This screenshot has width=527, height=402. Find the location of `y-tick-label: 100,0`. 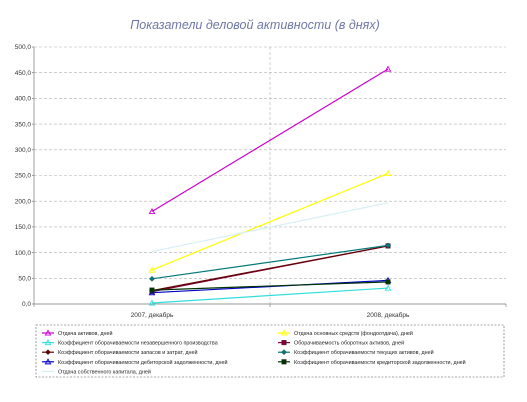

y-tick-label: 100,0 is located at coordinates (23, 253).